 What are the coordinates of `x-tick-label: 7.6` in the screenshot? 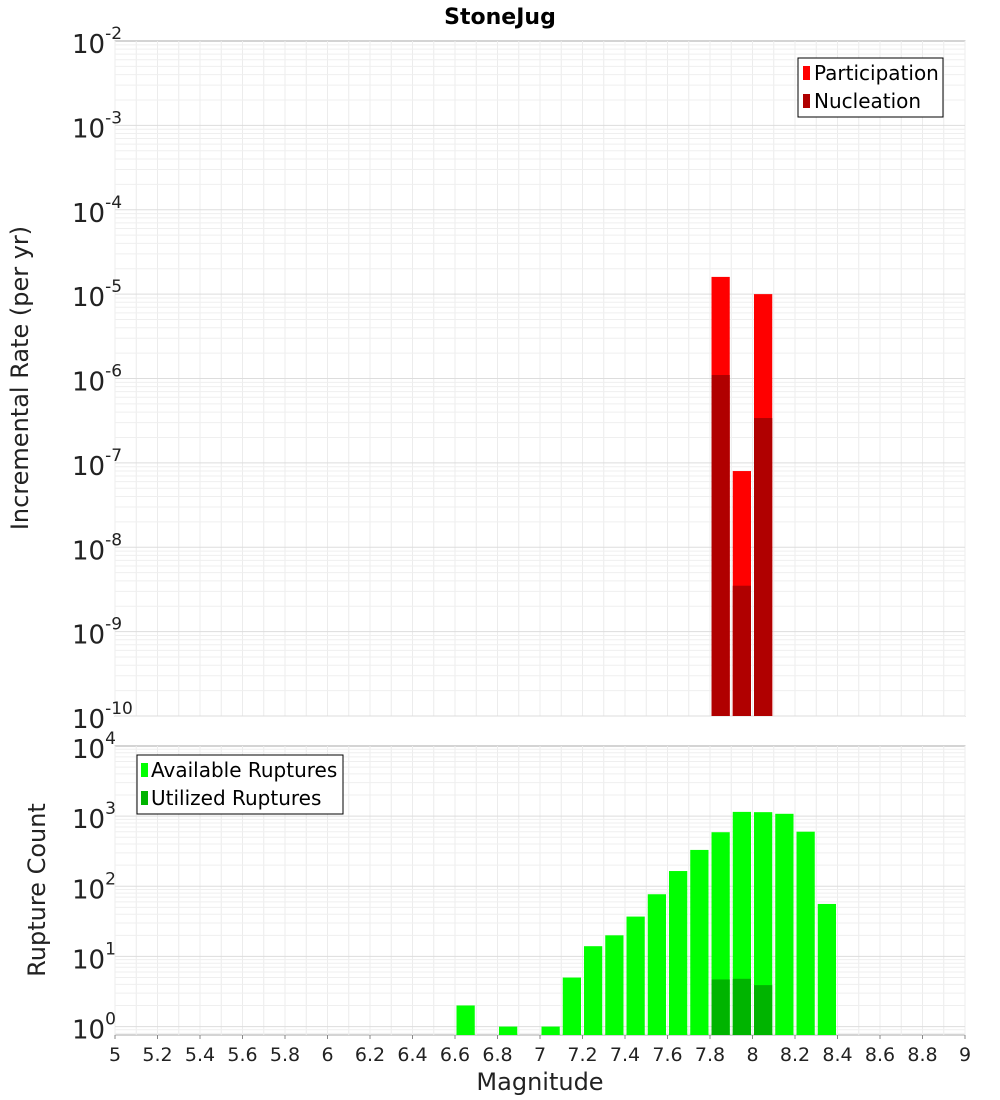 It's located at (667, 1055).